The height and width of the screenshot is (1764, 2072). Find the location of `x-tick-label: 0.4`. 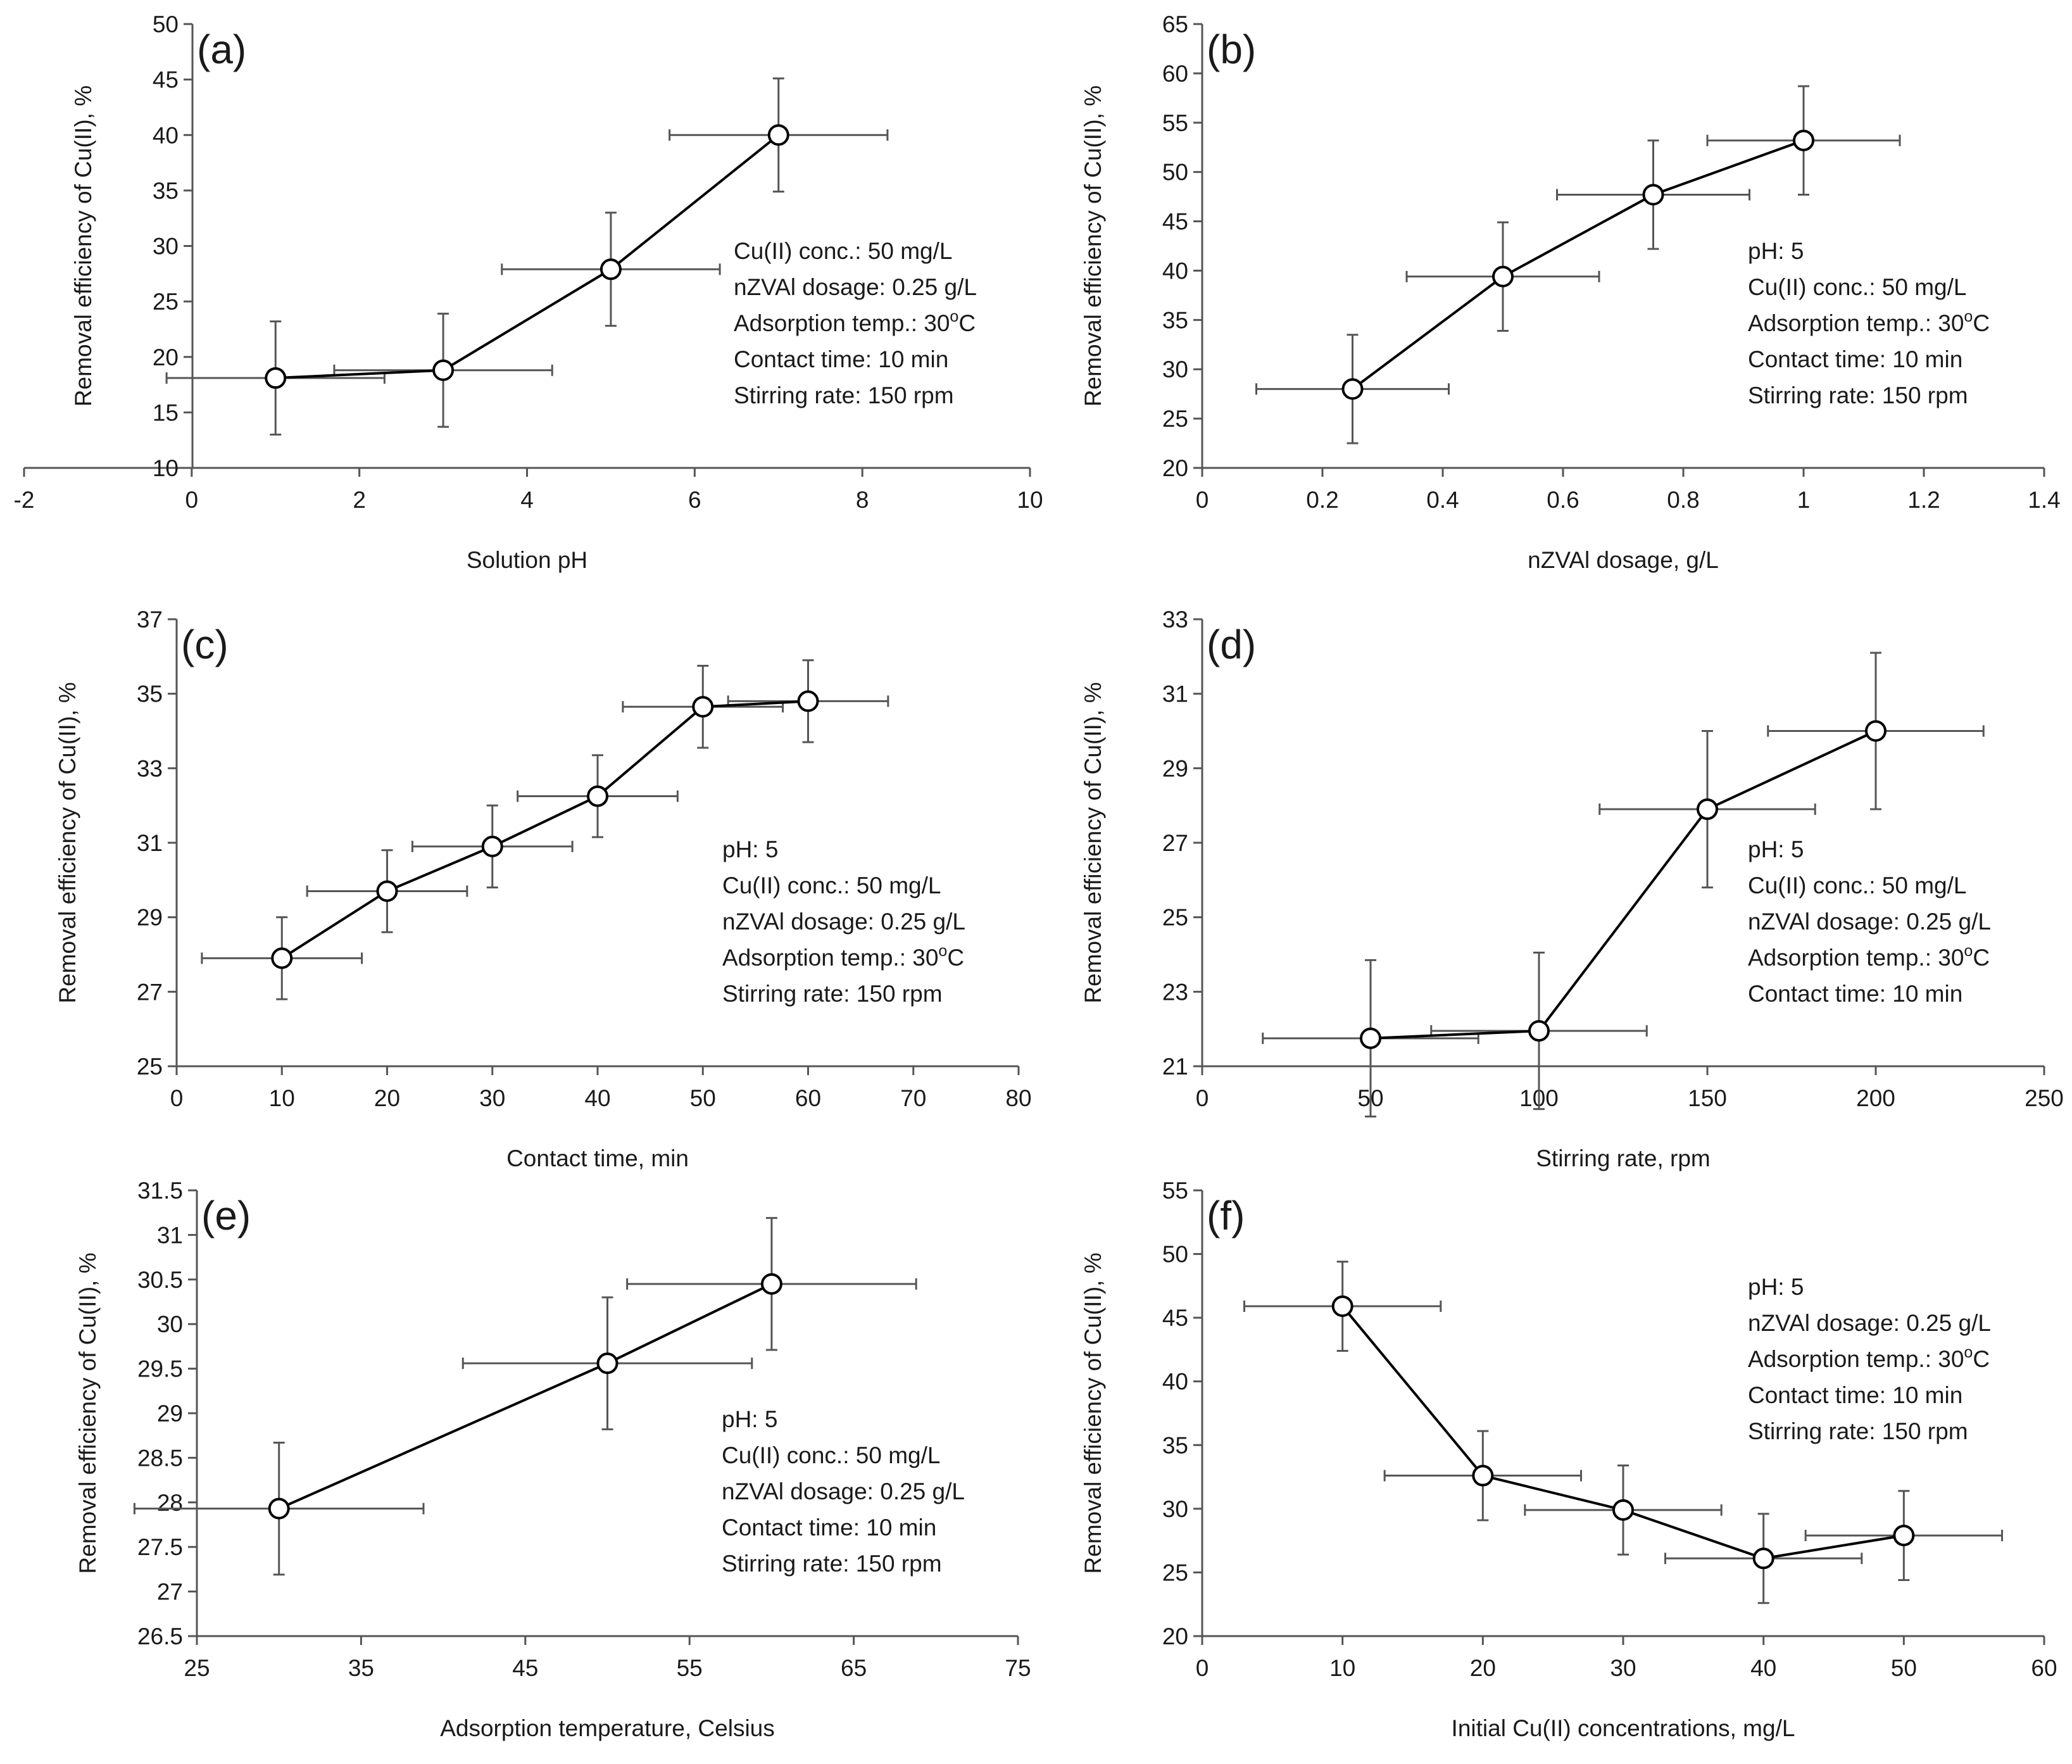

x-tick-label: 0.4 is located at coordinates (1443, 500).